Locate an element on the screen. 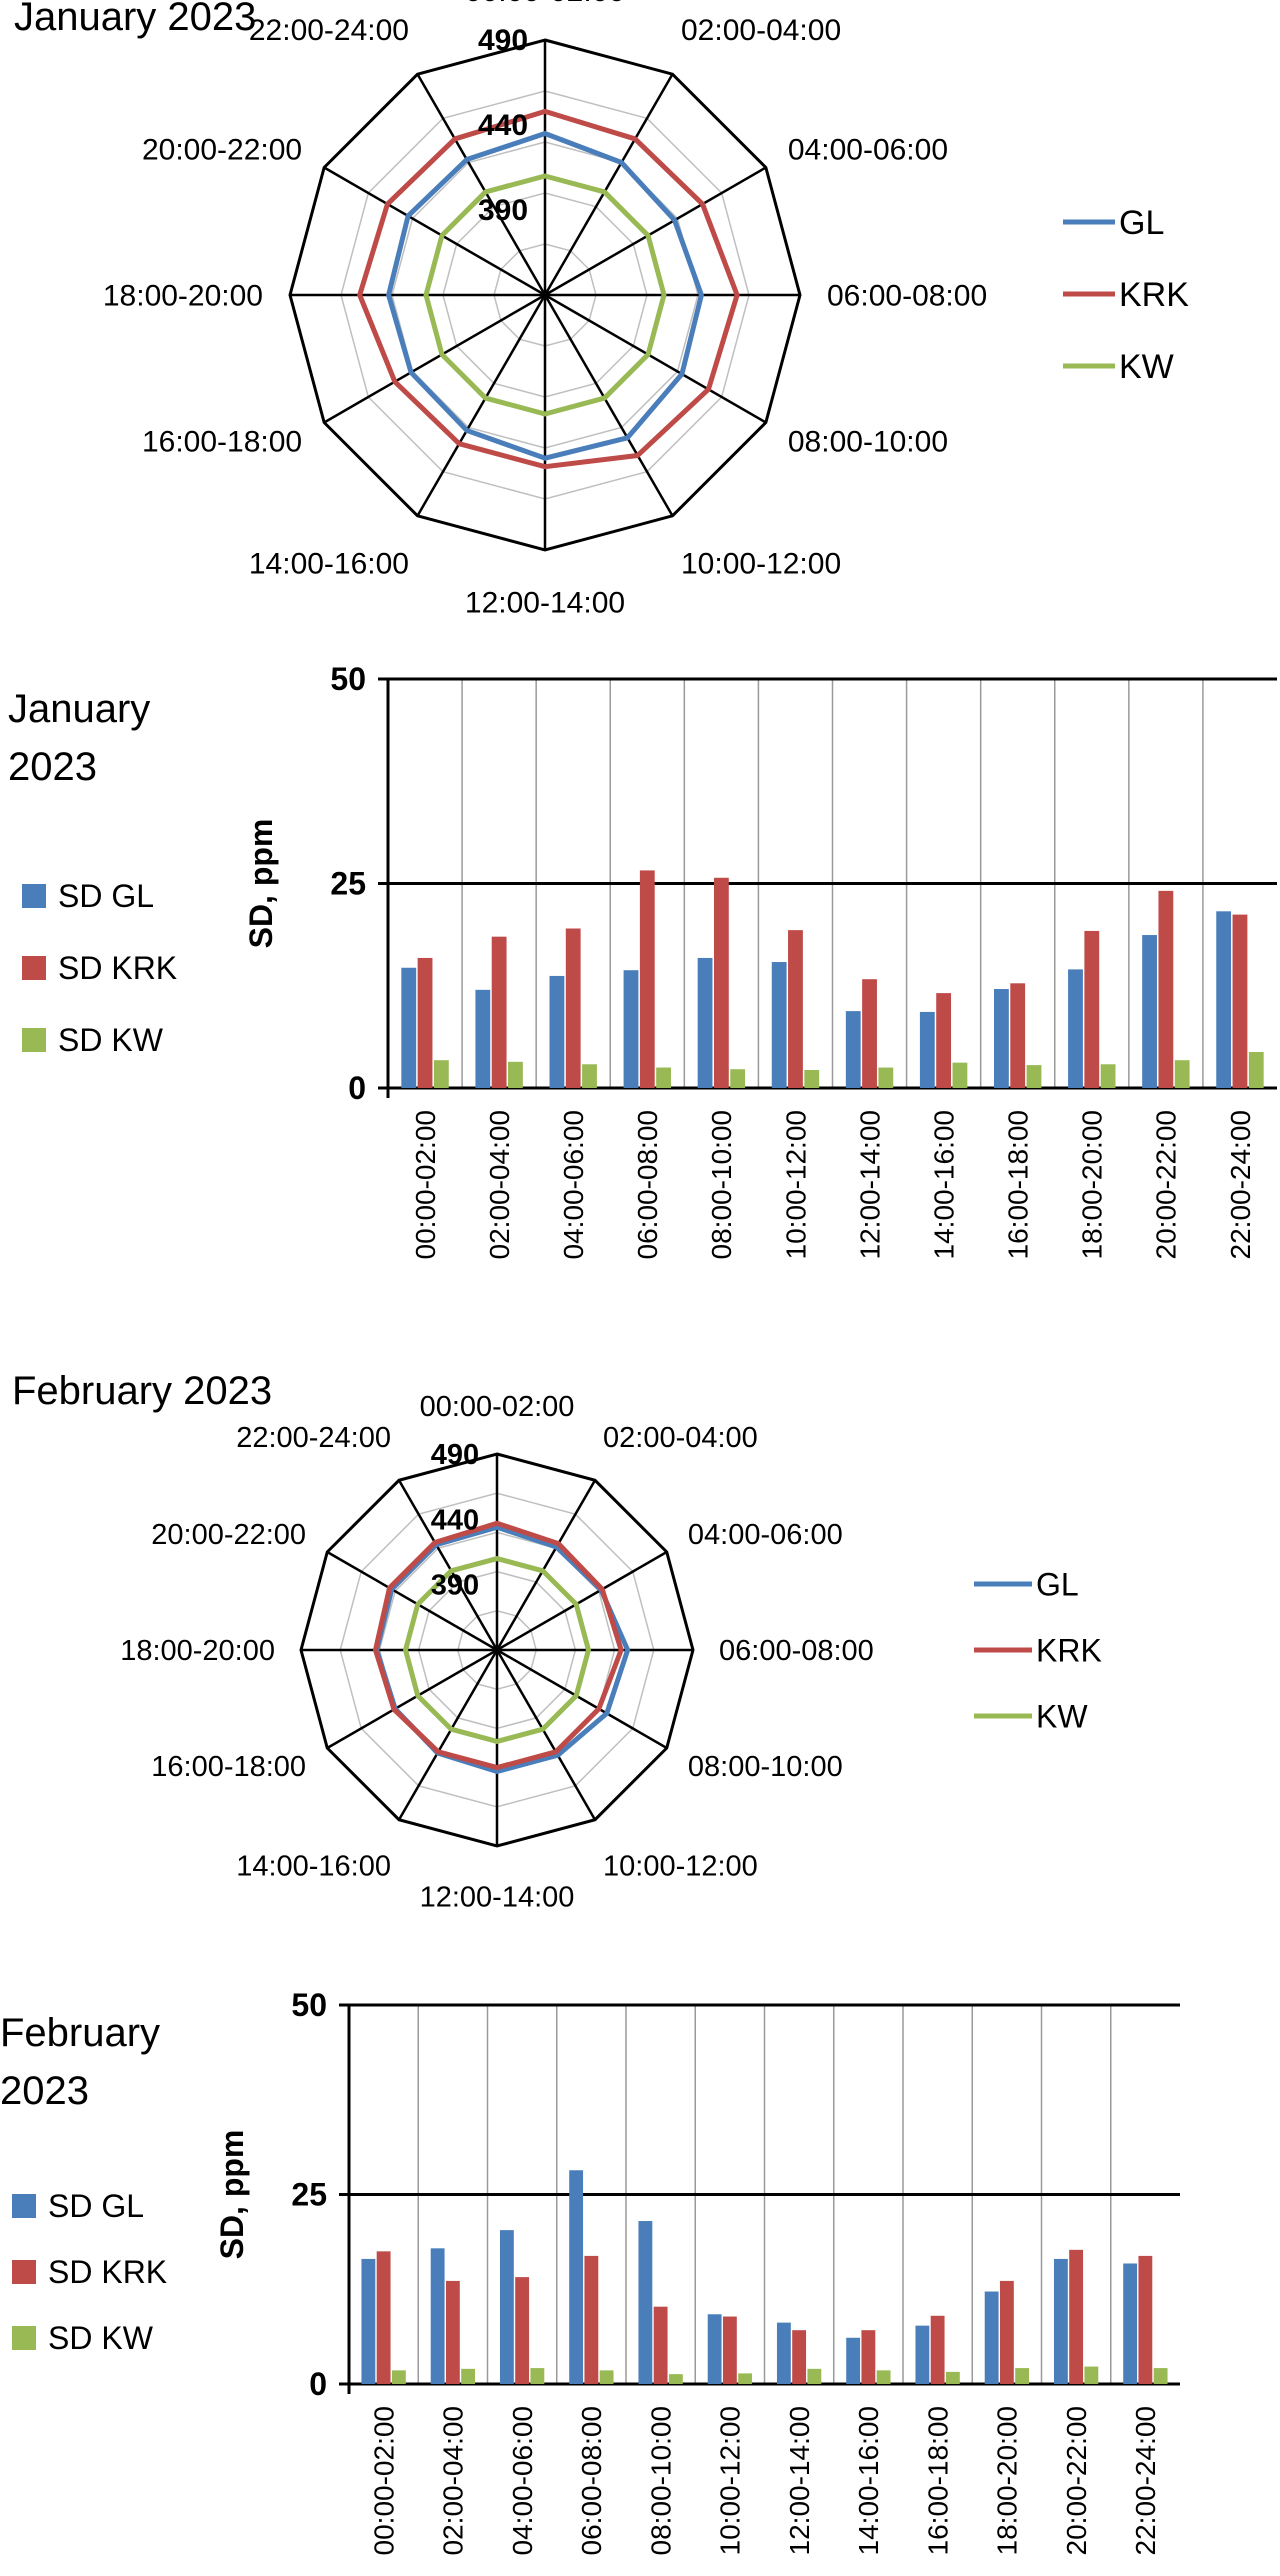 The image size is (1280, 2576). x-tick-label: 04:00-06:00 is located at coordinates (573, 1184).